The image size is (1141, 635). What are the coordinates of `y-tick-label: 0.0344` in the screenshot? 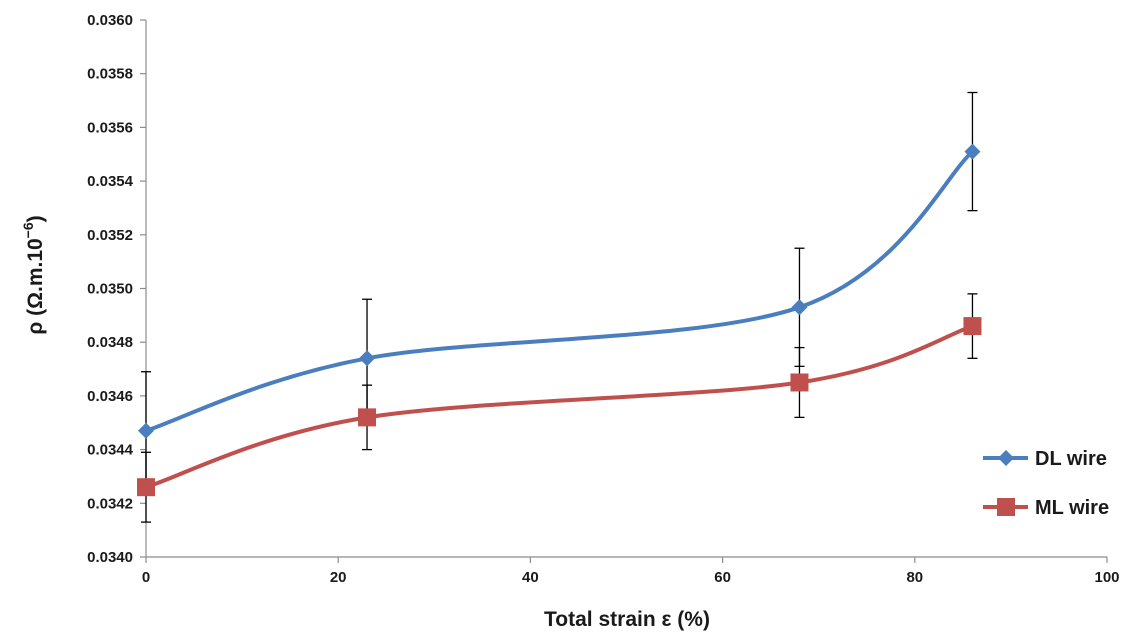 It's located at (110, 450).